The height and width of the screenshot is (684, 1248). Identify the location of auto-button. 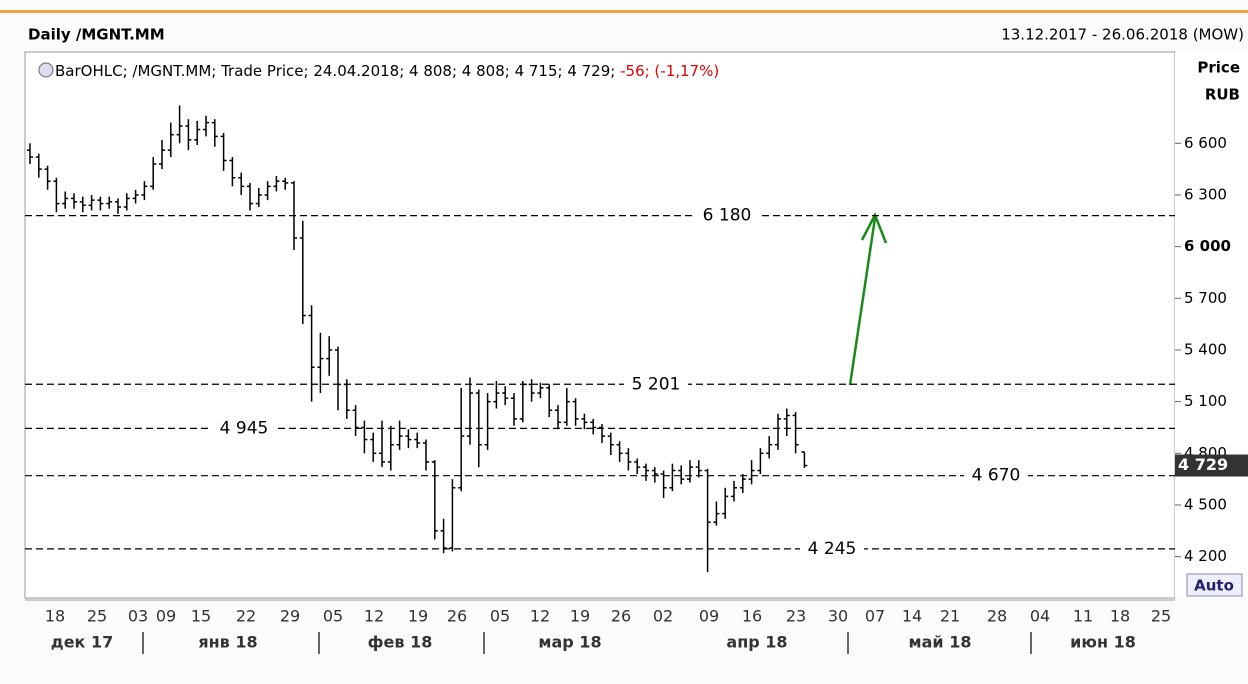
(1214, 585).